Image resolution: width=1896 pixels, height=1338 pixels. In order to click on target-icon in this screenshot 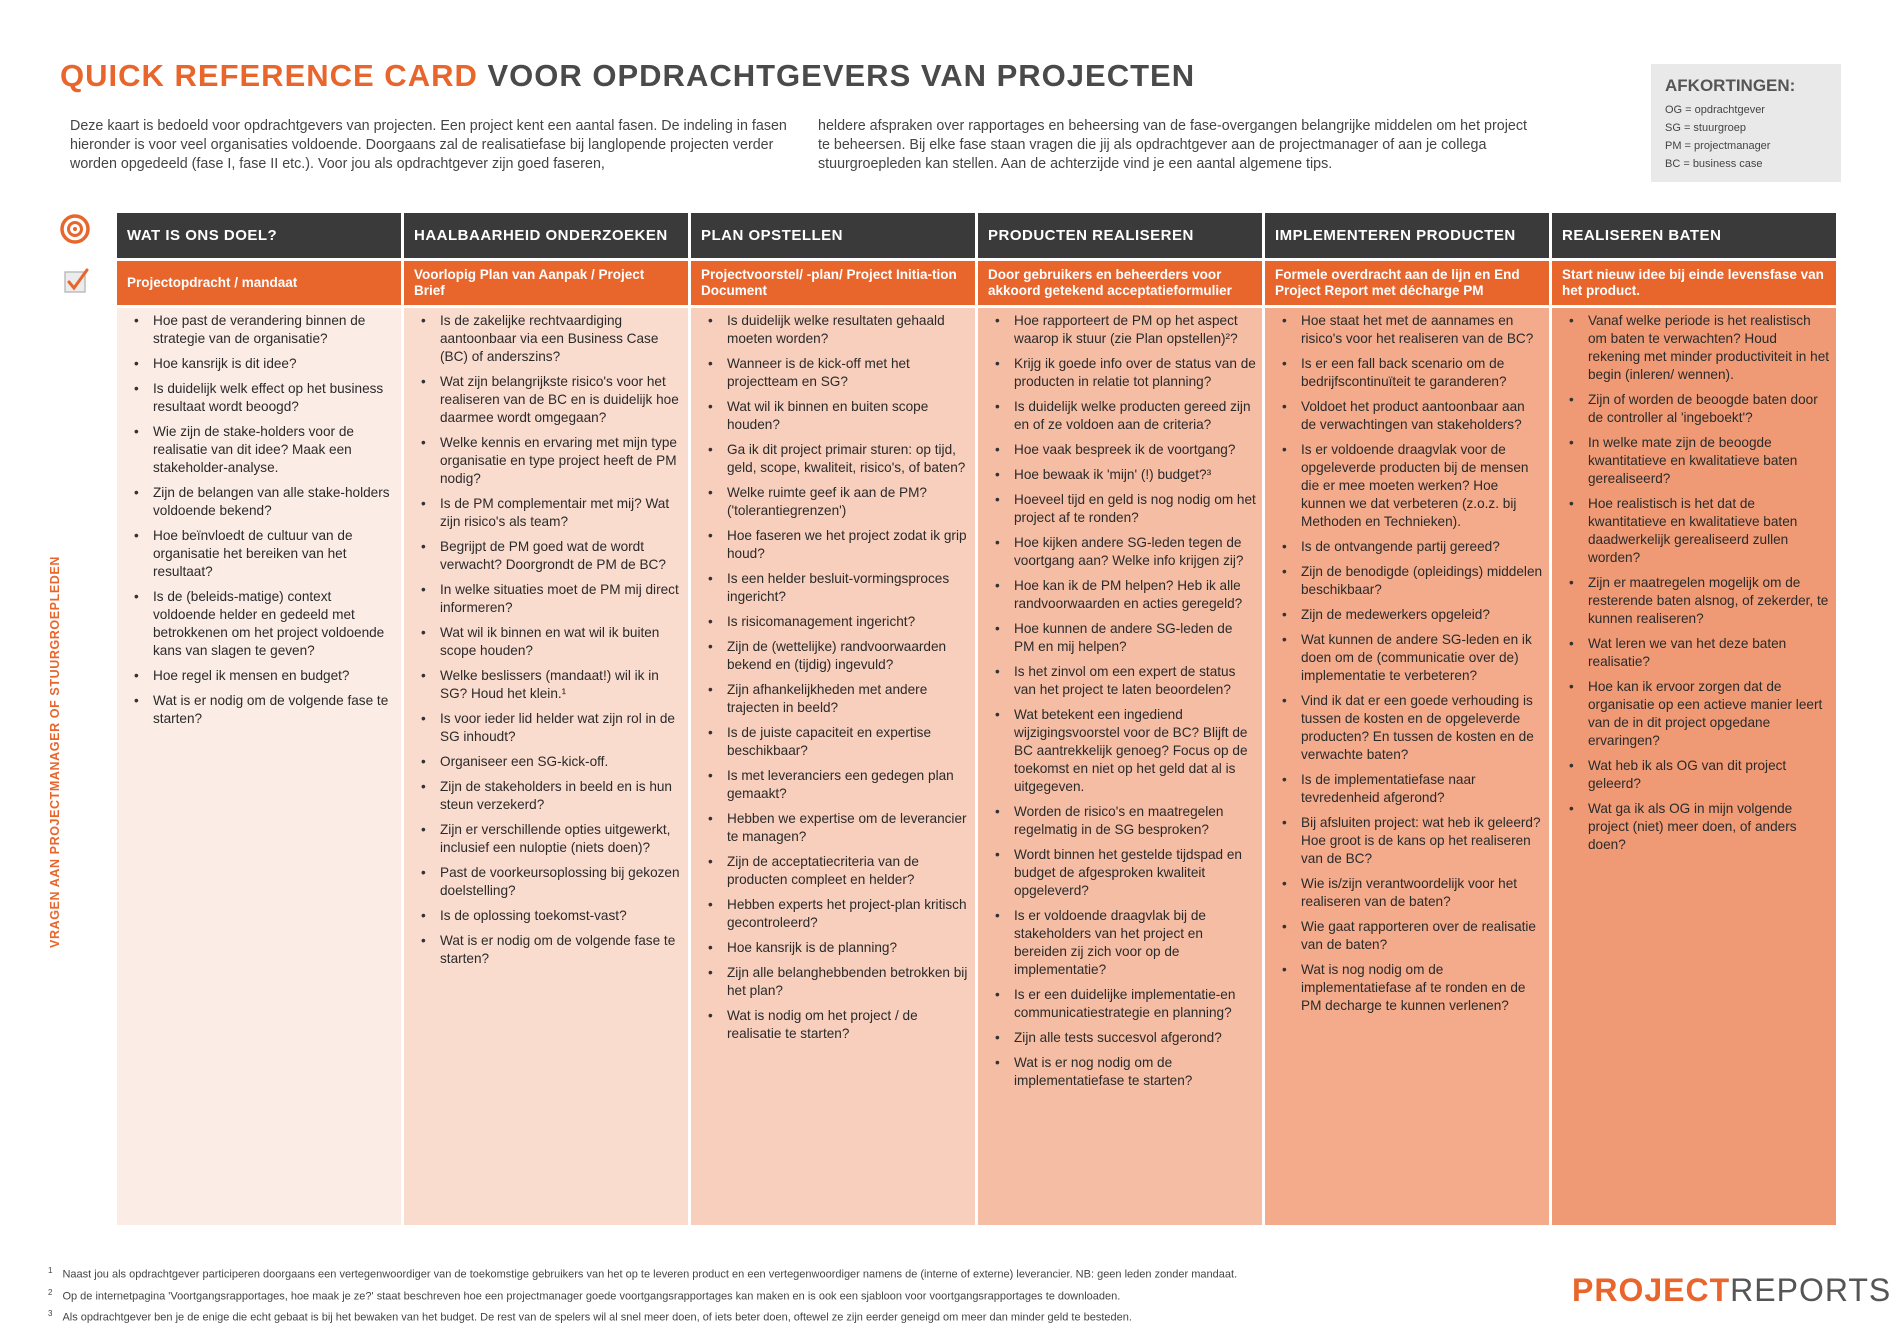, I will do `click(75, 229)`.